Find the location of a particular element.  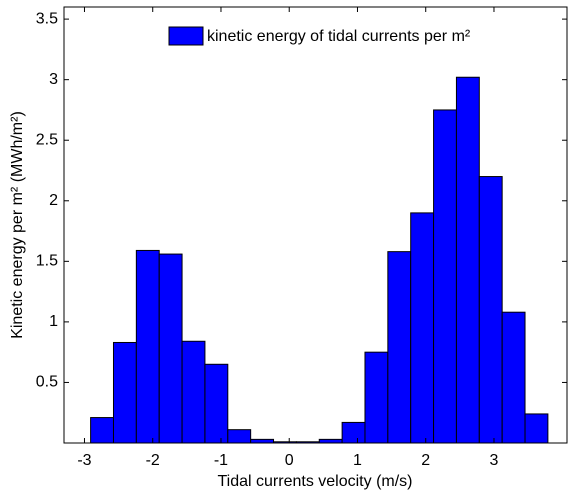

y-tick-label: 3.5 is located at coordinates (47, 18).